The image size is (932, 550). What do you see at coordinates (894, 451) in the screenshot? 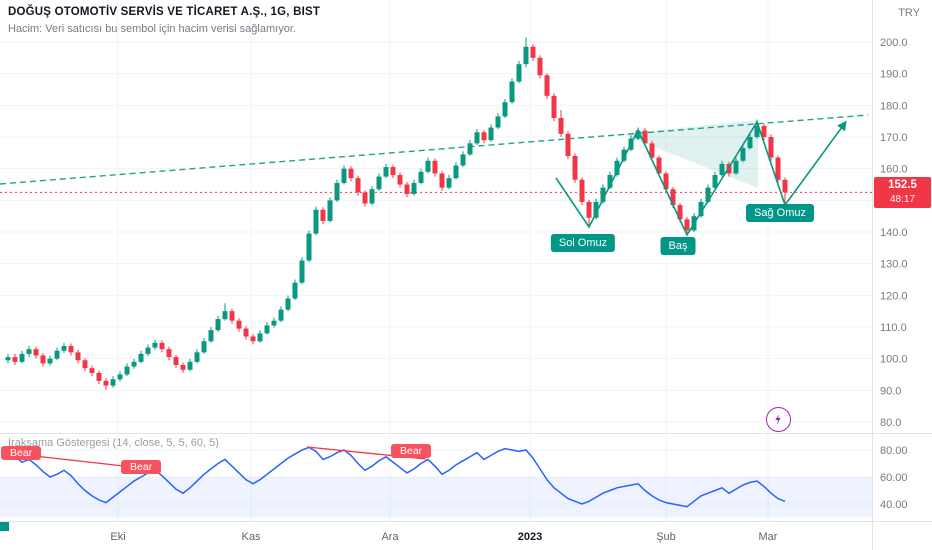
I see `svg-text: 80.00` at bounding box center [894, 451].